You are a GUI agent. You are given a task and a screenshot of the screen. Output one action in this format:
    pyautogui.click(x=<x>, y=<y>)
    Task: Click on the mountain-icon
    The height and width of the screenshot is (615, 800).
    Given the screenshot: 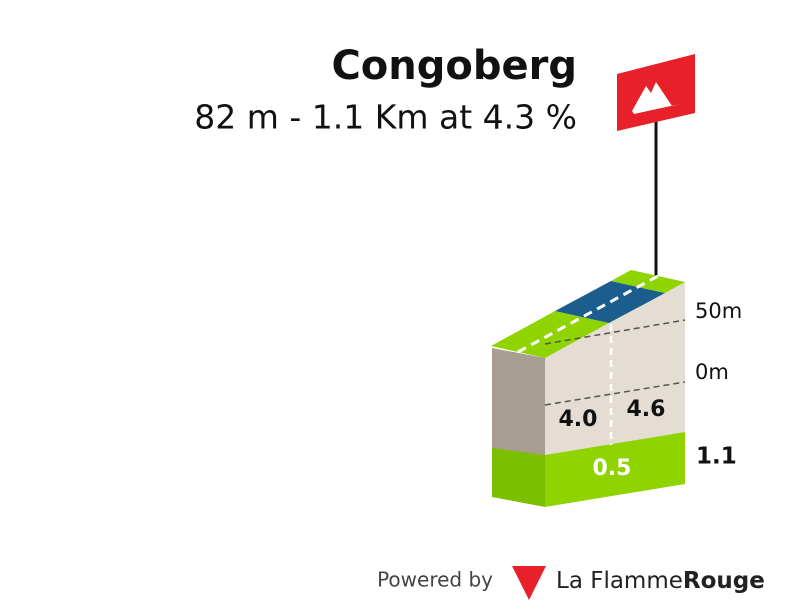 What is the action you would take?
    pyautogui.click(x=656, y=98)
    